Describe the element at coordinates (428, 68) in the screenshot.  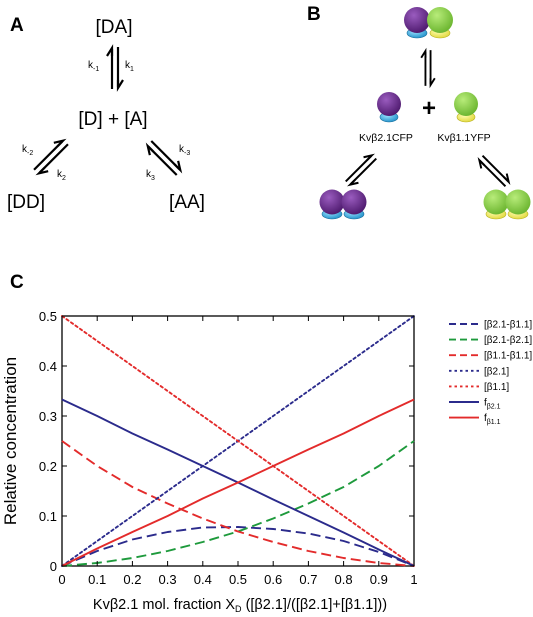
I see `equilibrium-arrows-hetero` at that location.